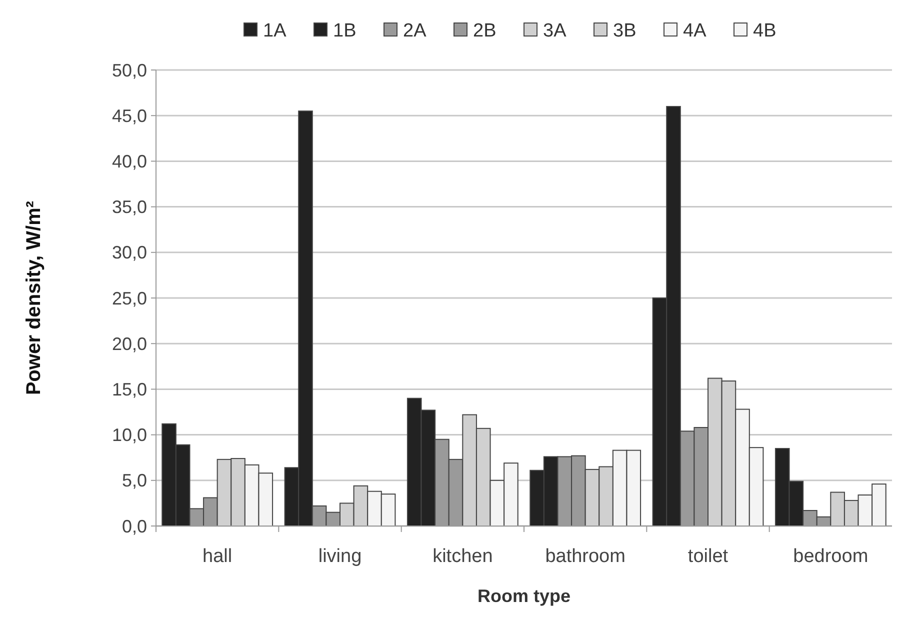 The height and width of the screenshot is (620, 910). Describe the element at coordinates (830, 556) in the screenshot. I see `x-tick-label: bedroom` at that location.